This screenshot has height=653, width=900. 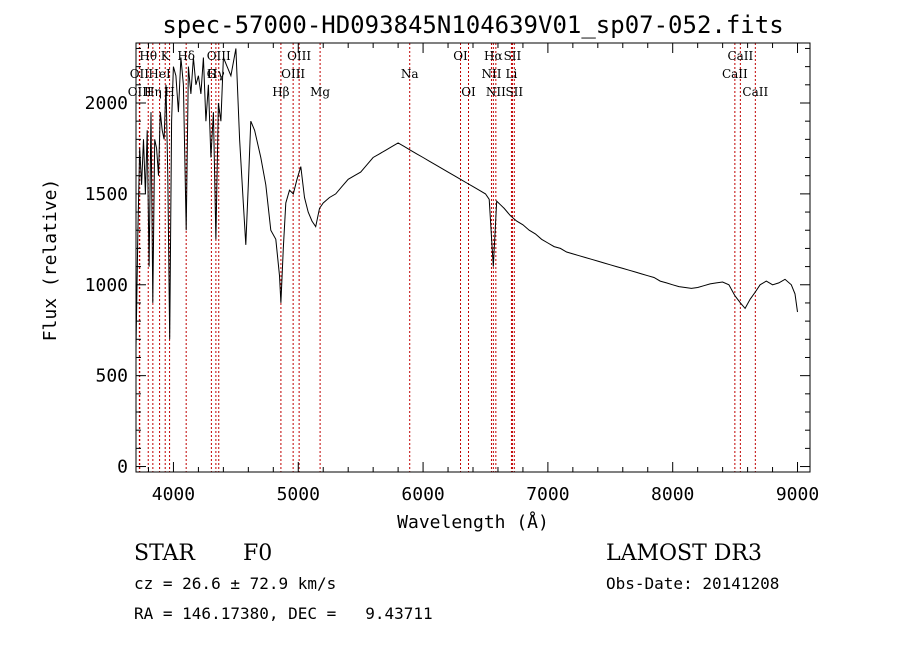 I want to click on x-tick-label: 4000, so click(x=173, y=494).